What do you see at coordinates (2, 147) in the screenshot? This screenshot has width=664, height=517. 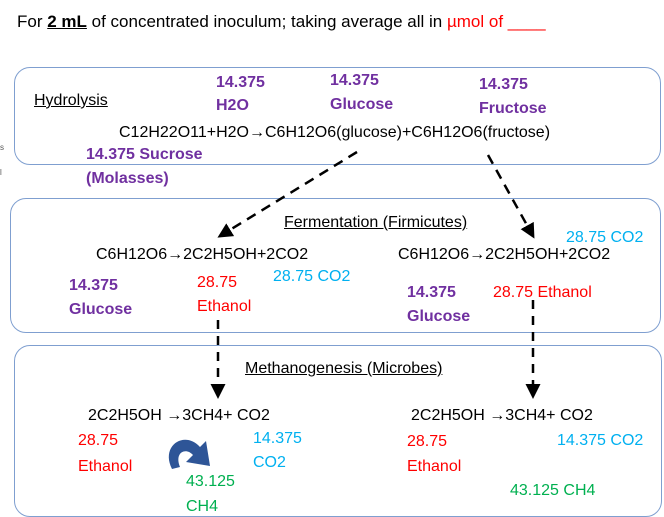 I see `edge-mark-top: s` at bounding box center [2, 147].